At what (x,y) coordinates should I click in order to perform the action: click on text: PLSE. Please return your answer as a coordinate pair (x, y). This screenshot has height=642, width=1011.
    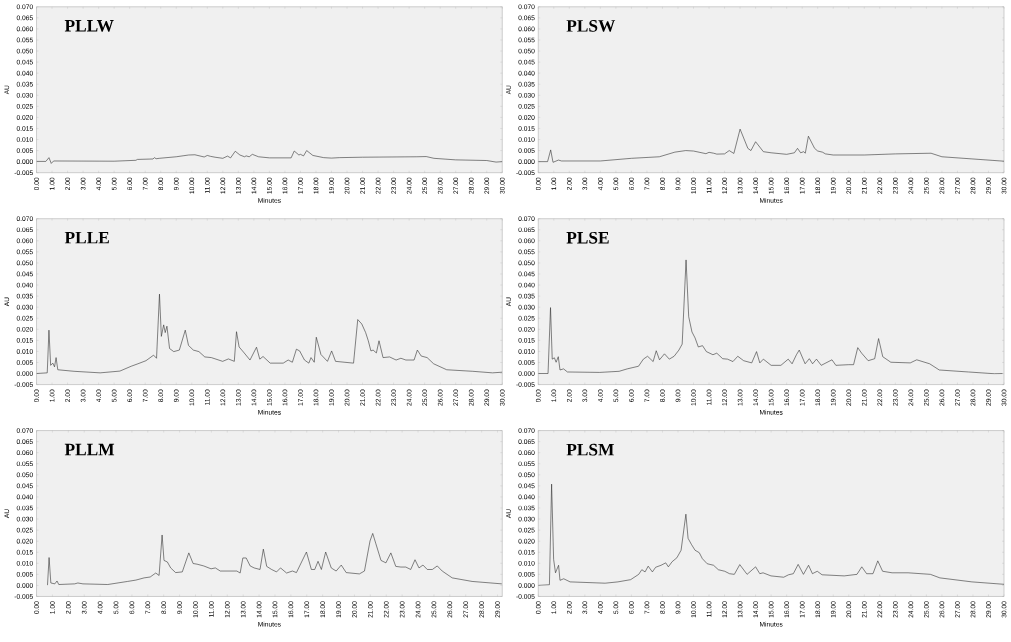
    Looking at the image, I should click on (587, 237).